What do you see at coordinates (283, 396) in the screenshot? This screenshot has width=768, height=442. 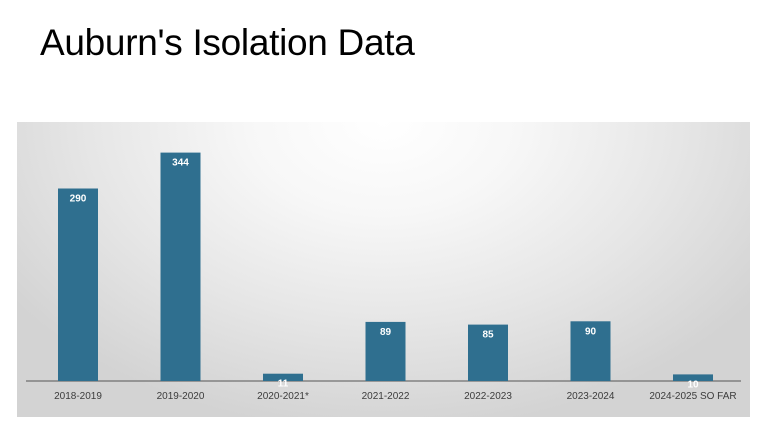 I see `x-tick-label-2: 2020-2021*` at bounding box center [283, 396].